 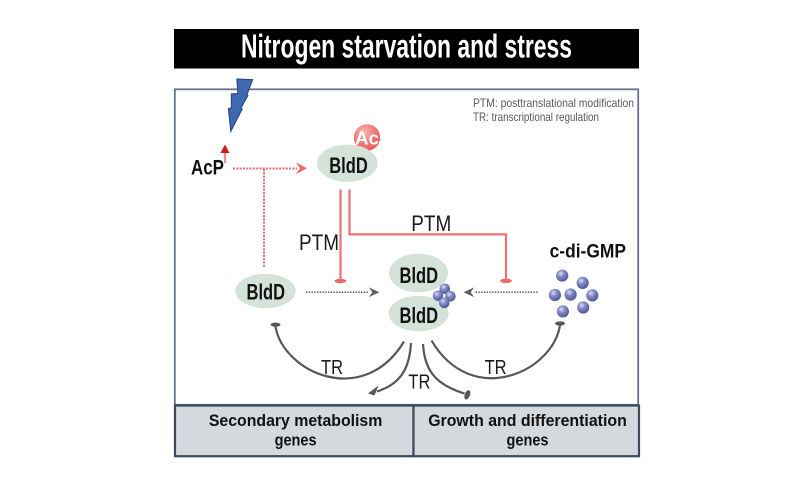 I want to click on svg-text: Nitrogen starvation and stress, so click(x=406, y=46).